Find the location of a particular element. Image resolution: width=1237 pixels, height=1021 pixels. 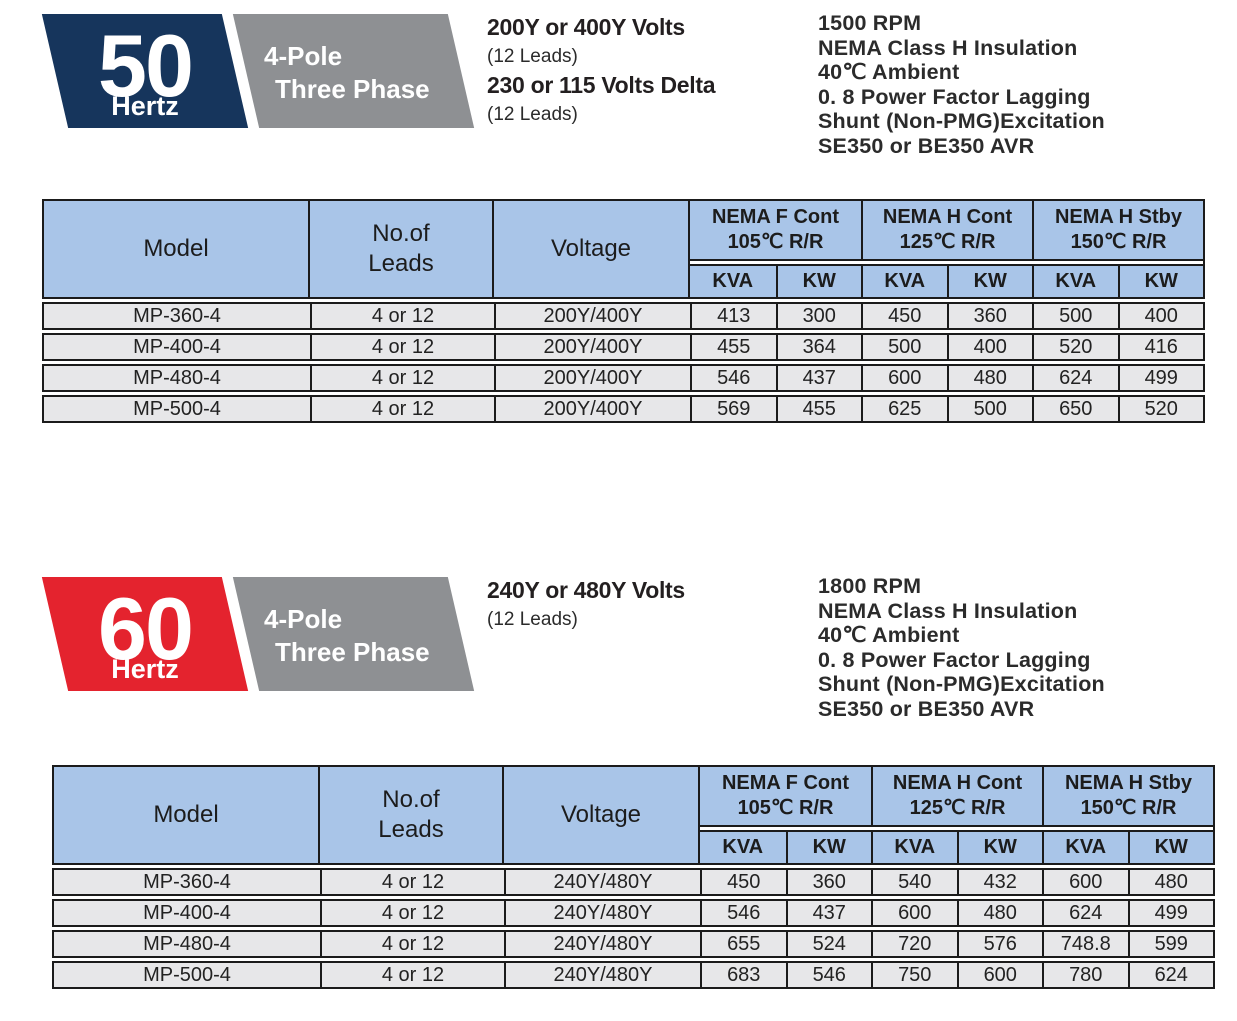

table-cell: 599 is located at coordinates (1170, 944).